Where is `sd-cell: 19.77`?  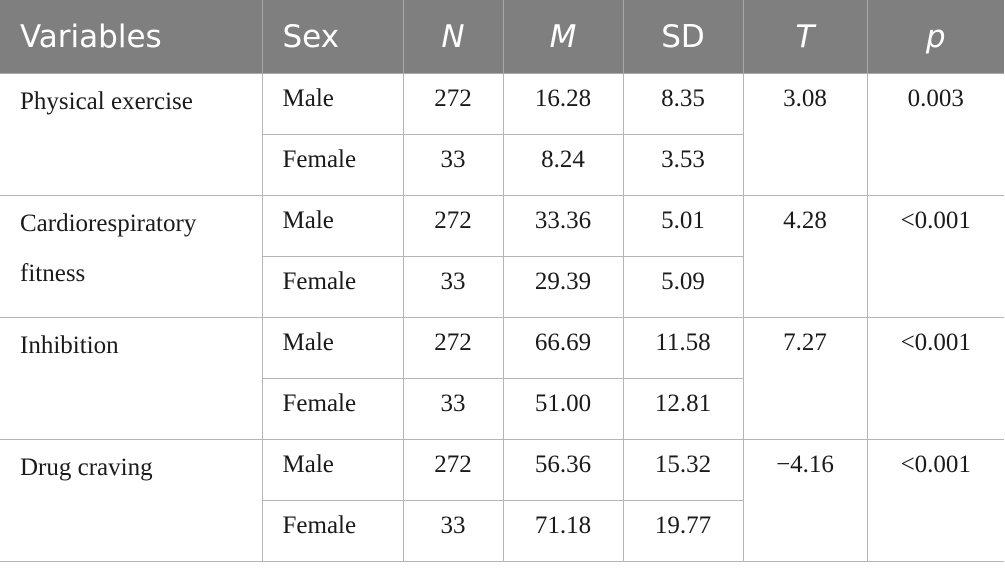
sd-cell: 19.77 is located at coordinates (682, 531).